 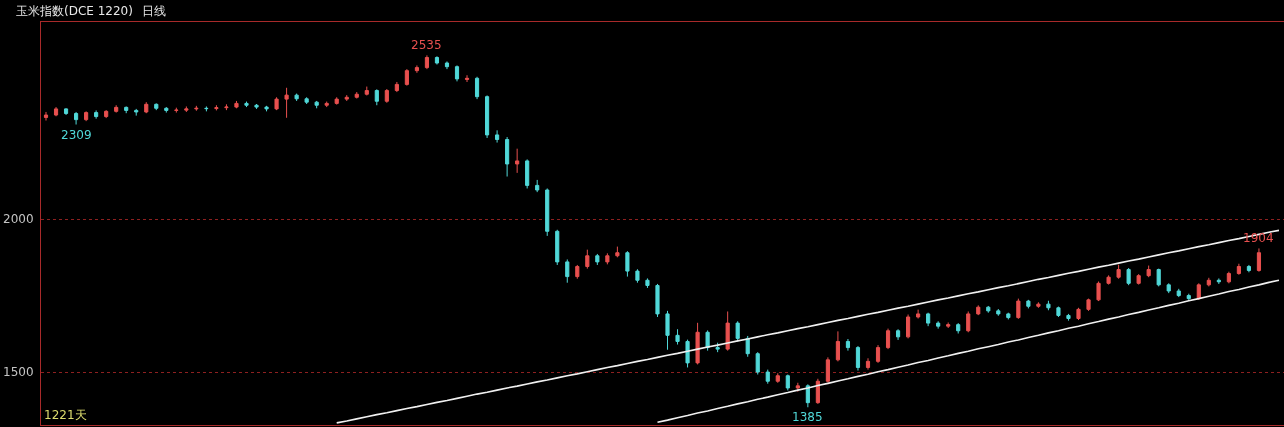 What do you see at coordinates (426, 45) in the screenshot?
I see `annotation: 2535` at bounding box center [426, 45].